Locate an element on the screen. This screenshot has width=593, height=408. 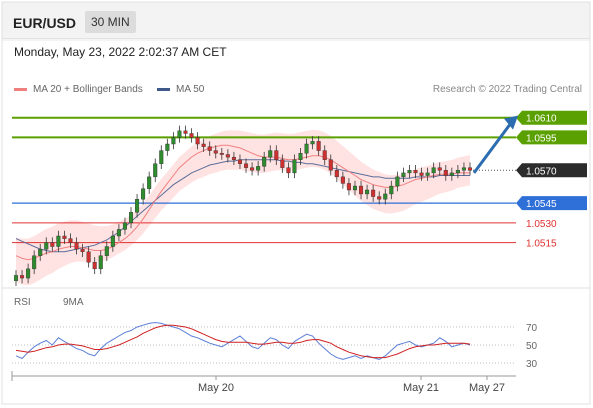
legend-rsi-ma: 9MA is located at coordinates (73, 302).